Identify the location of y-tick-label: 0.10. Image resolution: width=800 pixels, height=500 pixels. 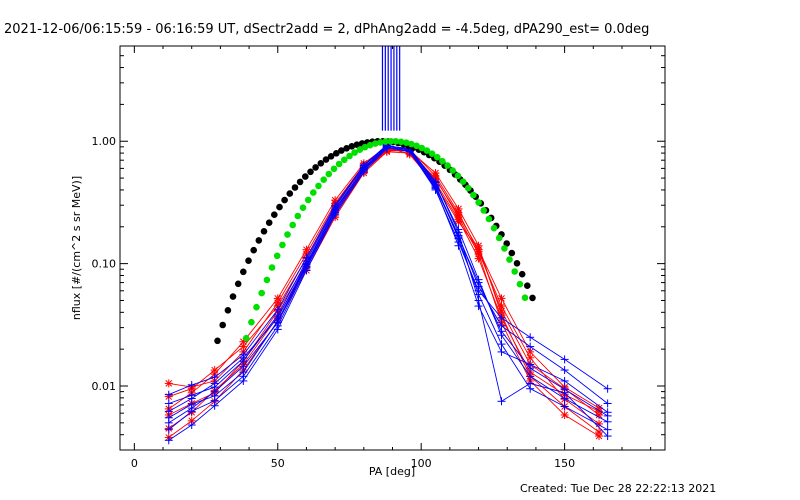
(104, 264).